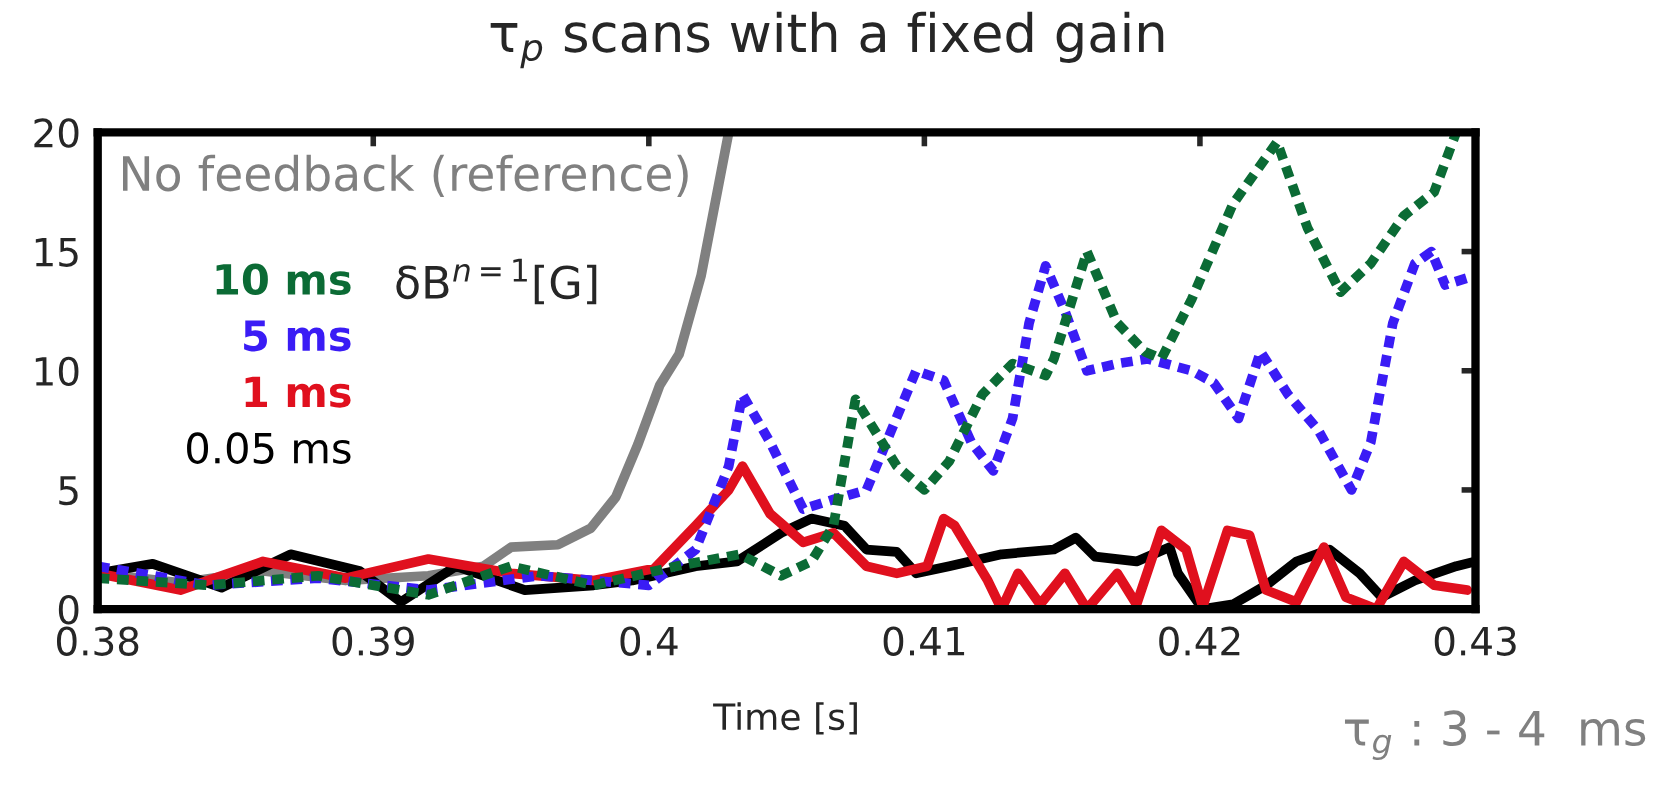 This screenshot has width=1656, height=788. Describe the element at coordinates (649, 641) in the screenshot. I see `x-tick-label: 0.4` at that location.